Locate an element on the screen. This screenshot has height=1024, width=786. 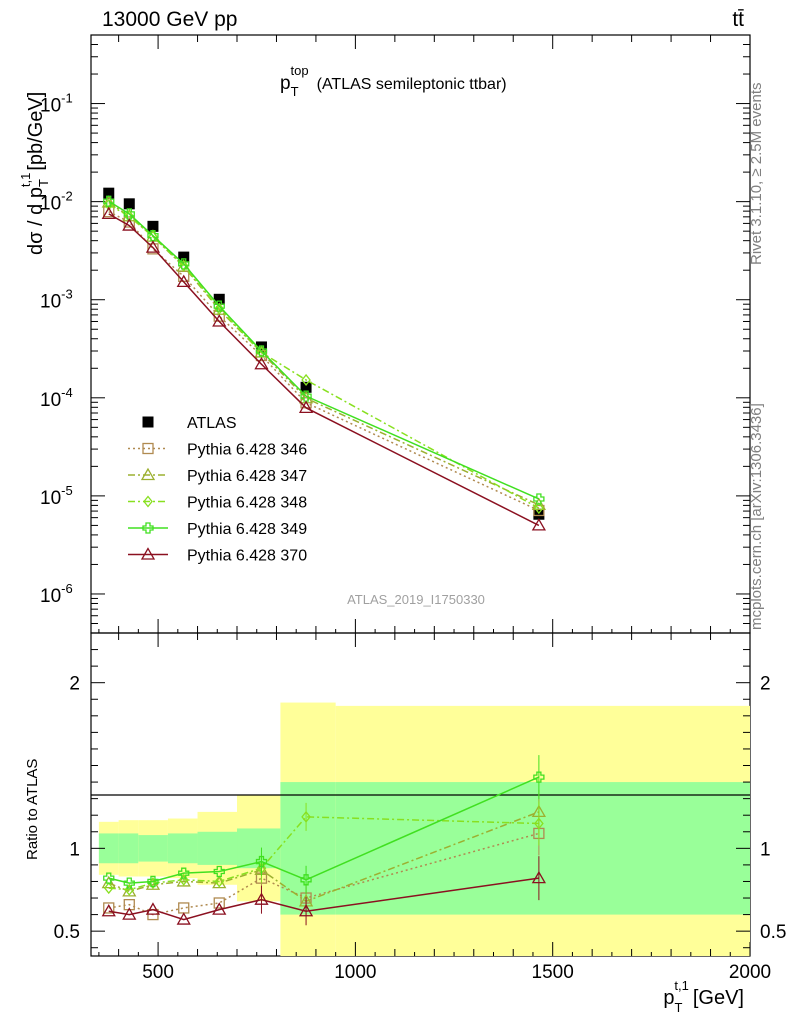
legend-label: Pythia 6.428 346 is located at coordinates (247, 450).